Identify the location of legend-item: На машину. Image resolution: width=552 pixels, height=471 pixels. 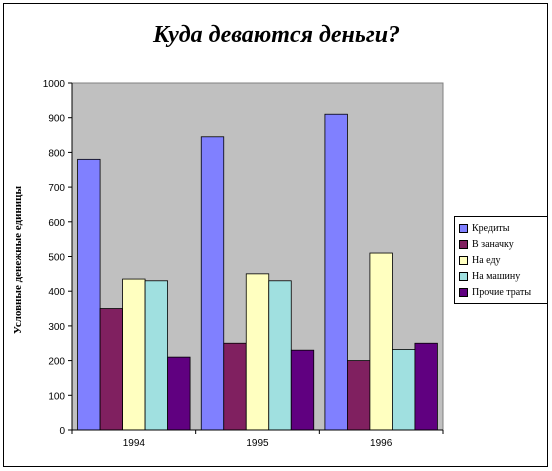
(501, 276).